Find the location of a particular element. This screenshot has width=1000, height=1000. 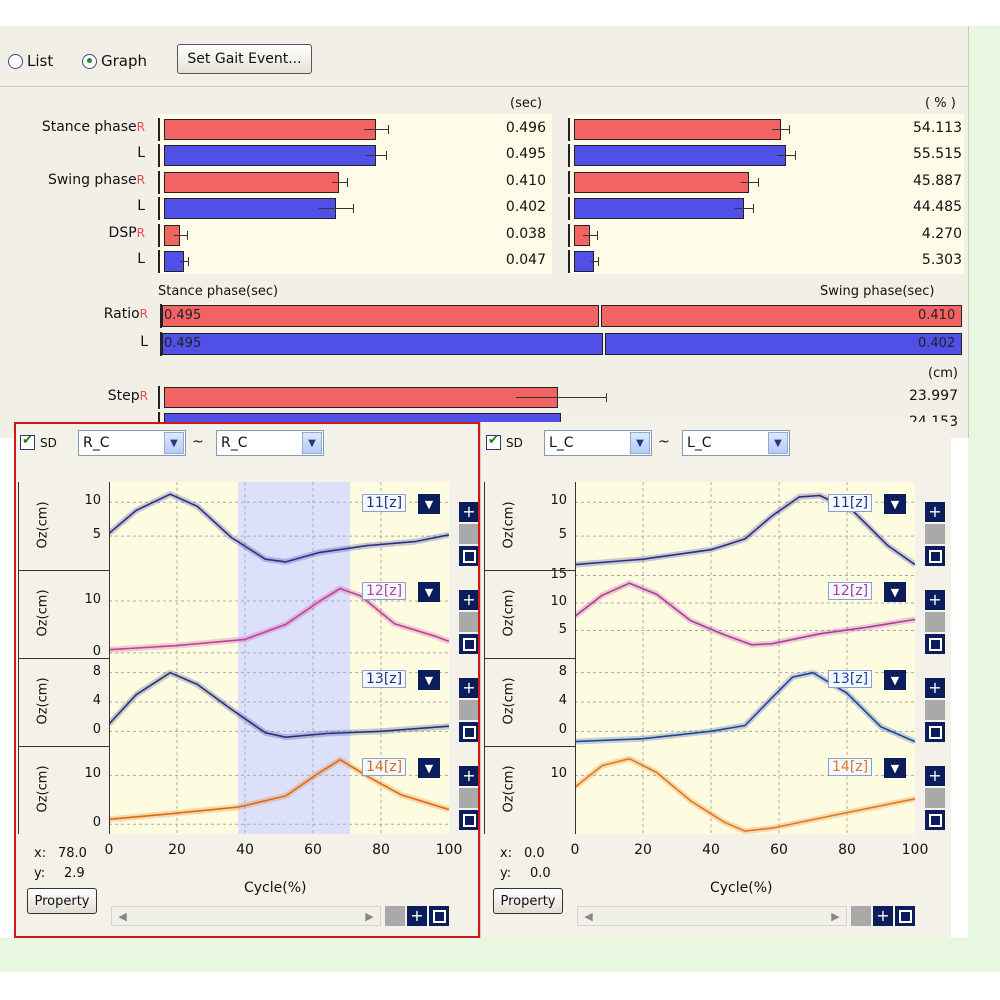

left-graph-plot-svg is located at coordinates (279, 658).